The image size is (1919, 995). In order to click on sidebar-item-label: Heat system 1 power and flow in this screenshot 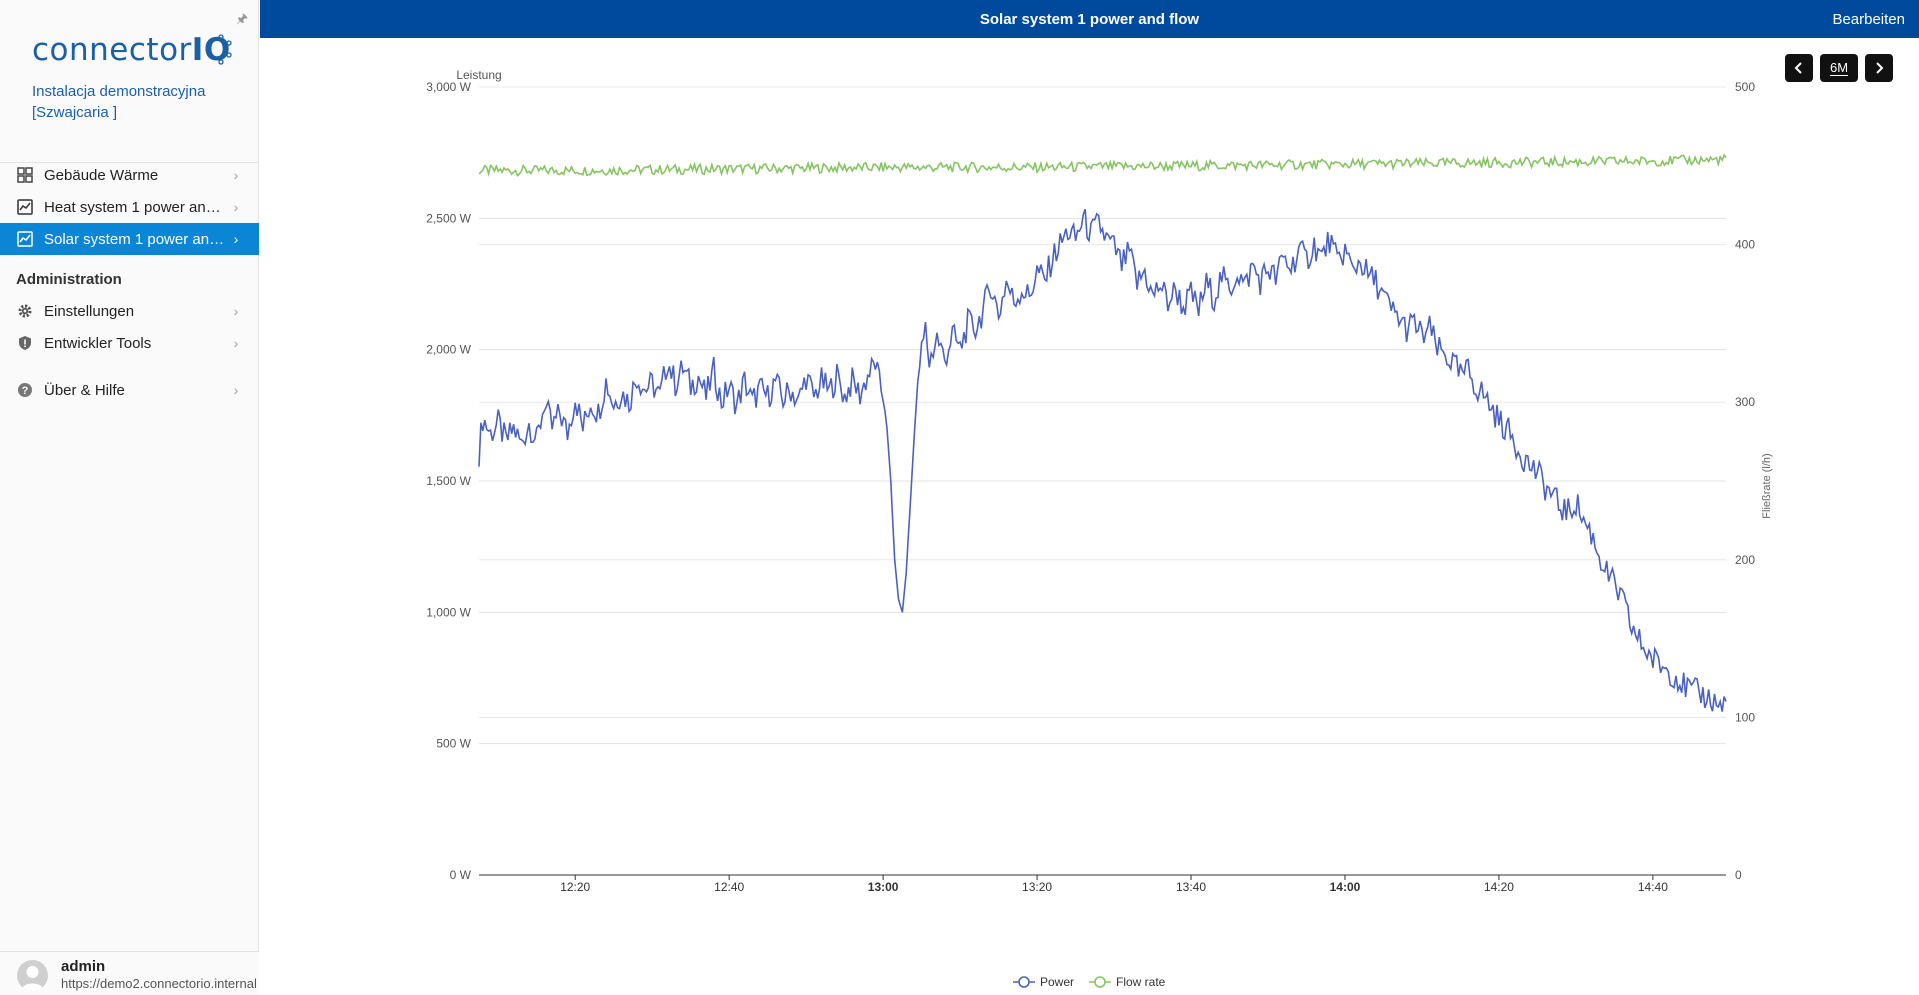, I will do `click(136, 207)`.